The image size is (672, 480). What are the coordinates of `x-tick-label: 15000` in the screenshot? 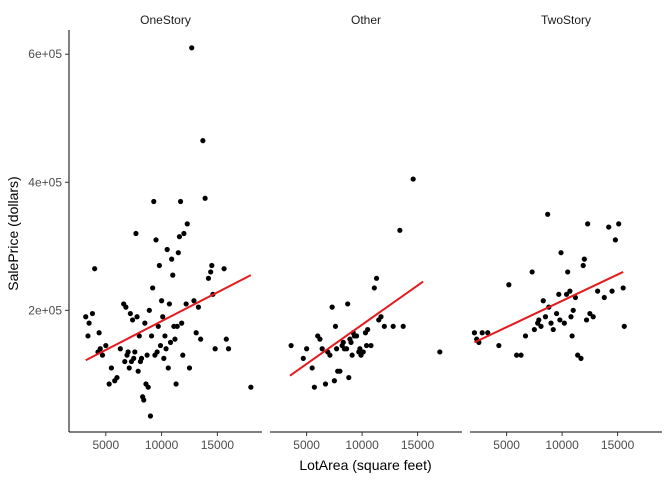 It's located at (618, 445).